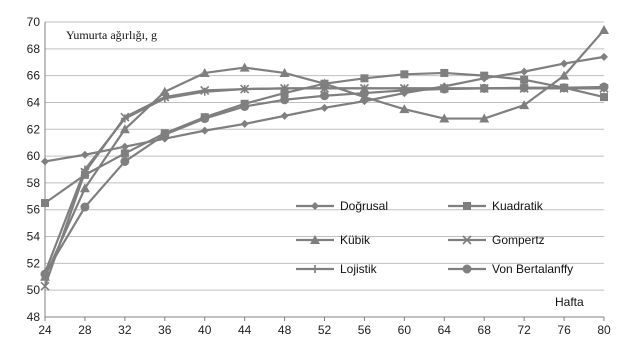  What do you see at coordinates (364, 206) in the screenshot?
I see `legend-label: Doğrusal` at bounding box center [364, 206].